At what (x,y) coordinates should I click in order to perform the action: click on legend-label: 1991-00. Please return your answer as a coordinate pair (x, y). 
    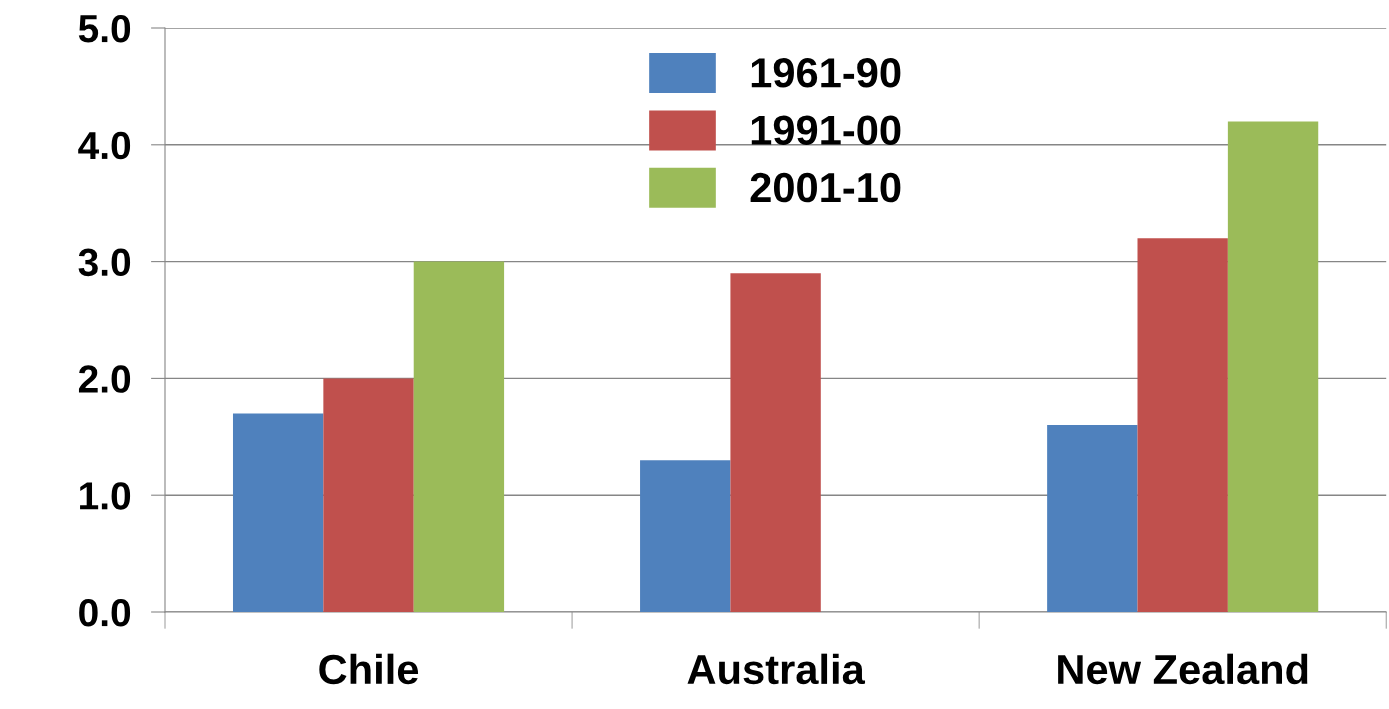
    Looking at the image, I should click on (826, 130).